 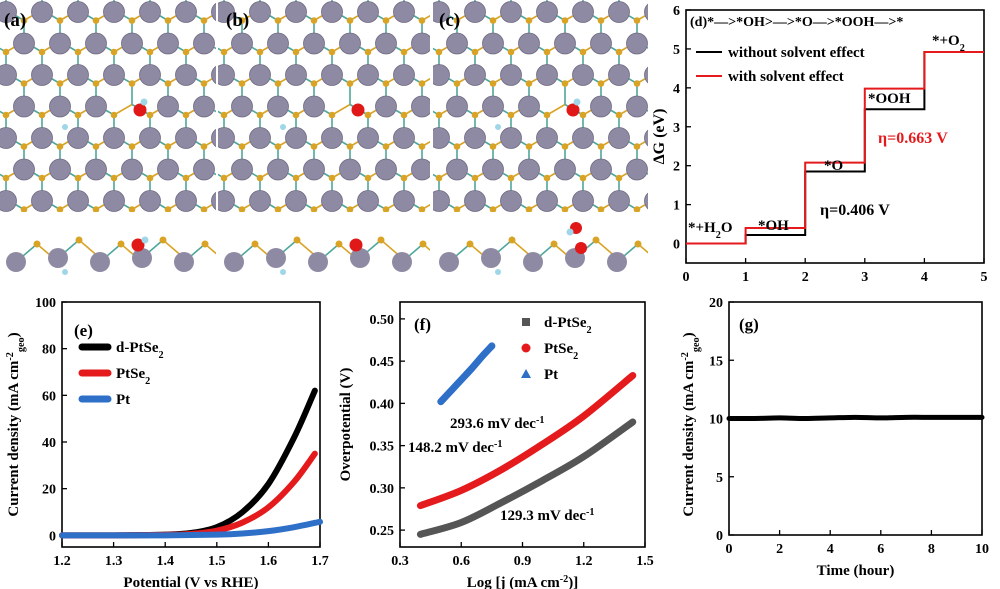 What do you see at coordinates (522, 581) in the screenshot?
I see `chart-f-xlabel: Log [j (mA cm-2)]` at bounding box center [522, 581].